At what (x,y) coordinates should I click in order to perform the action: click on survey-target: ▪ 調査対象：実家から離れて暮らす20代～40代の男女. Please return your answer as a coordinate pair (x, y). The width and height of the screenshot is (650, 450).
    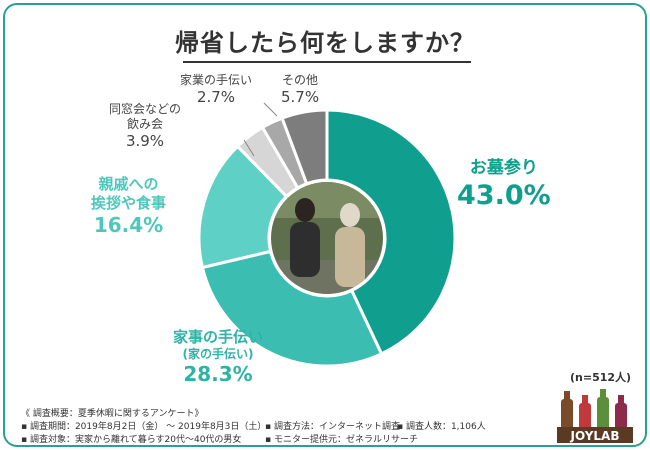
    Looking at the image, I should click on (131, 440).